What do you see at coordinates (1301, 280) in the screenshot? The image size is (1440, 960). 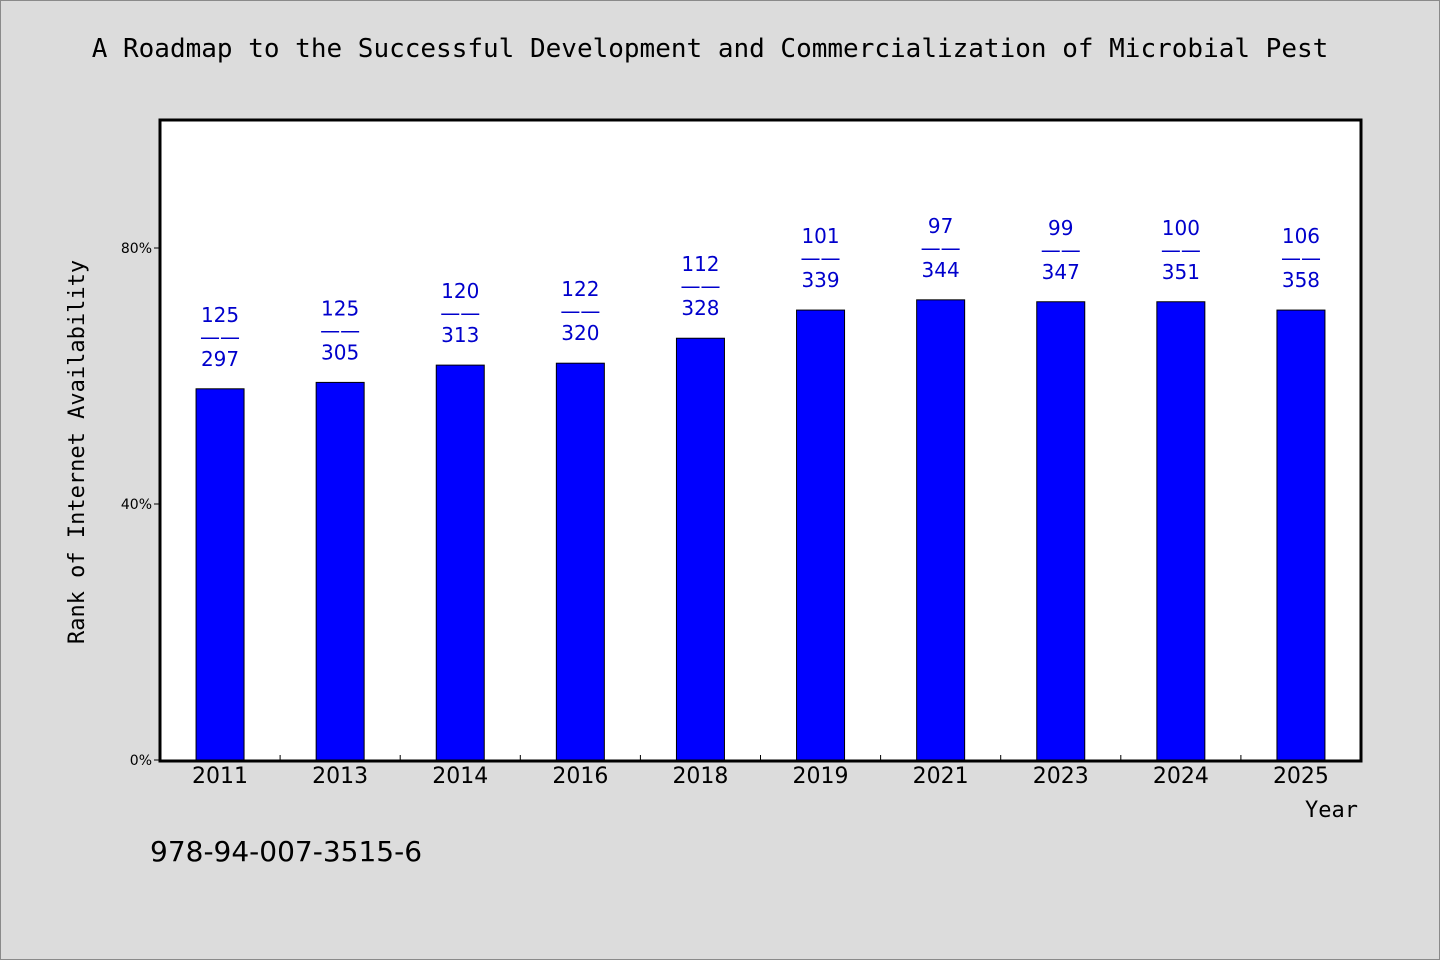 I see `bar-label-bottom: 358` at bounding box center [1301, 280].